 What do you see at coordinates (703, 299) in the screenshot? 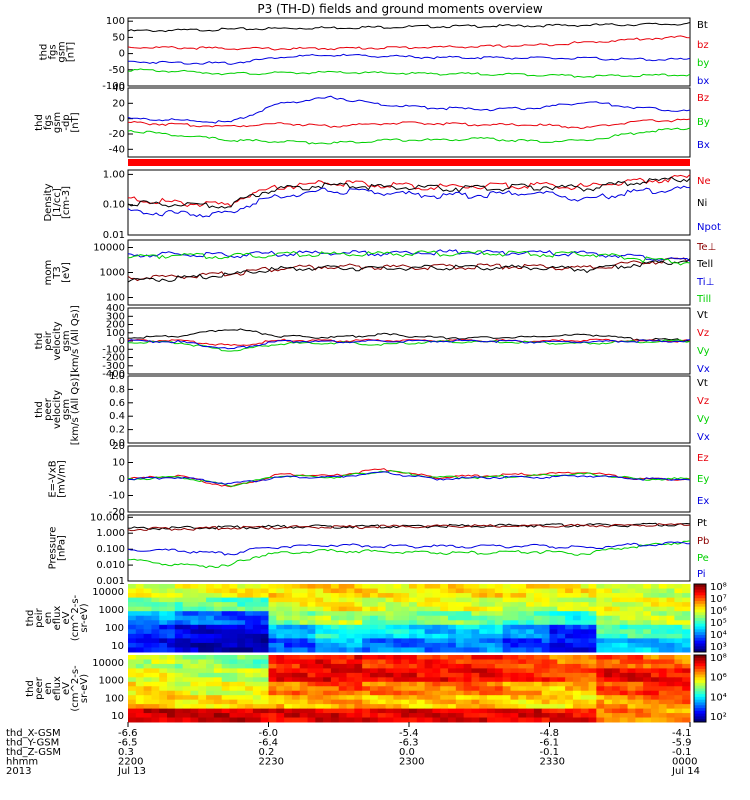
I see `legend-Till: Till` at bounding box center [703, 299].